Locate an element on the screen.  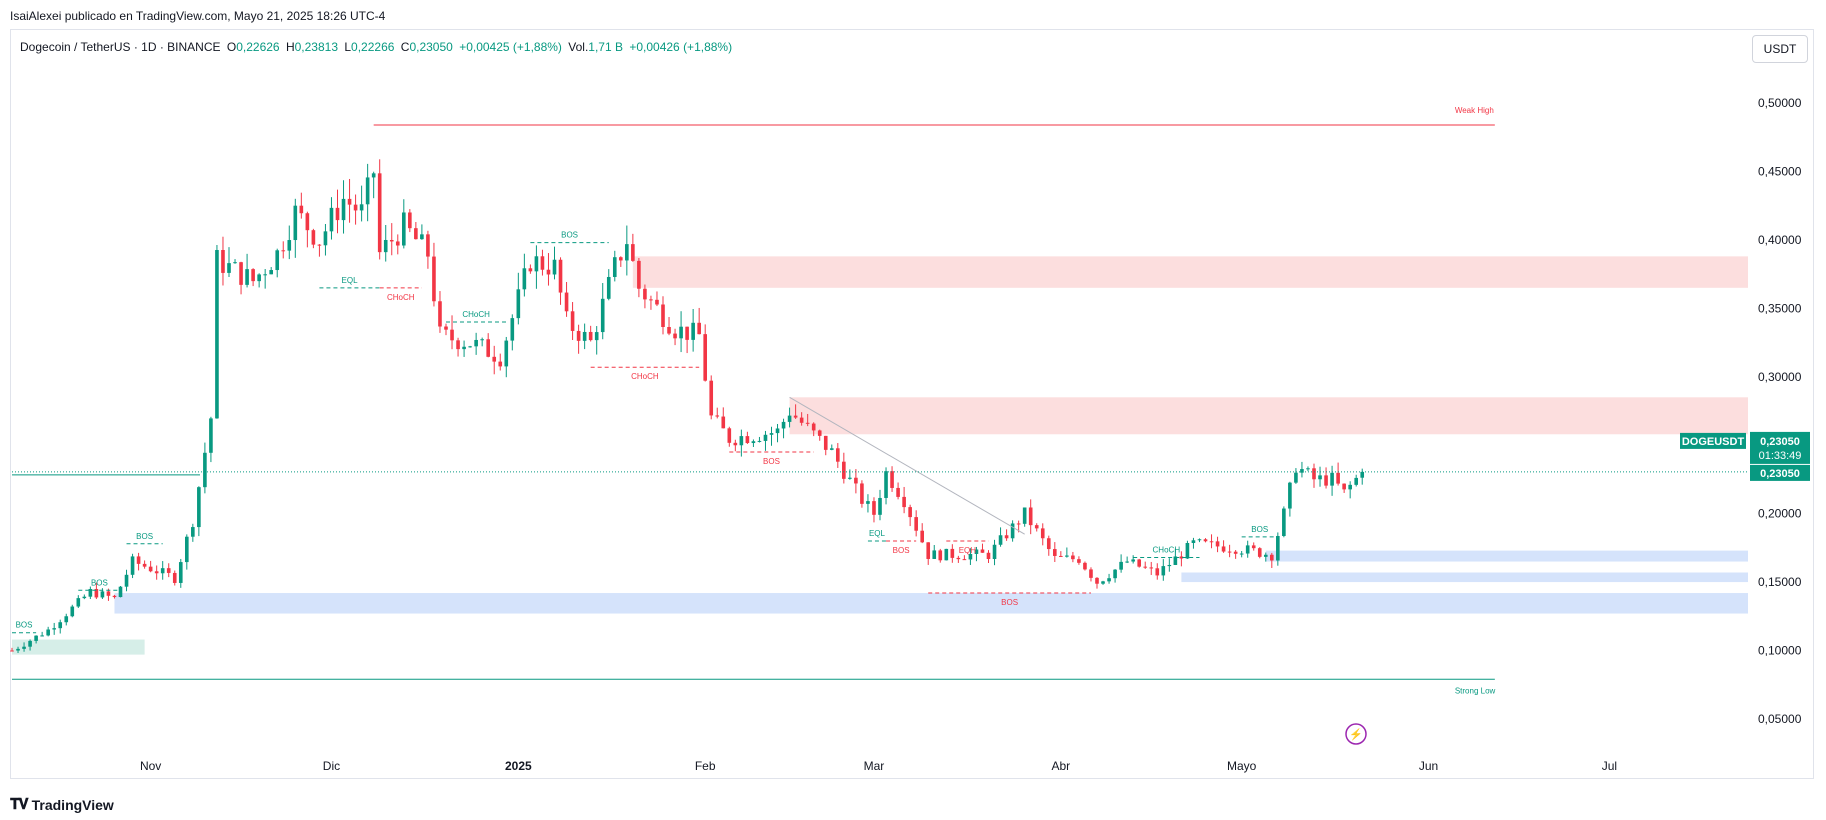
currency-button: USDT is located at coordinates (1780, 49).